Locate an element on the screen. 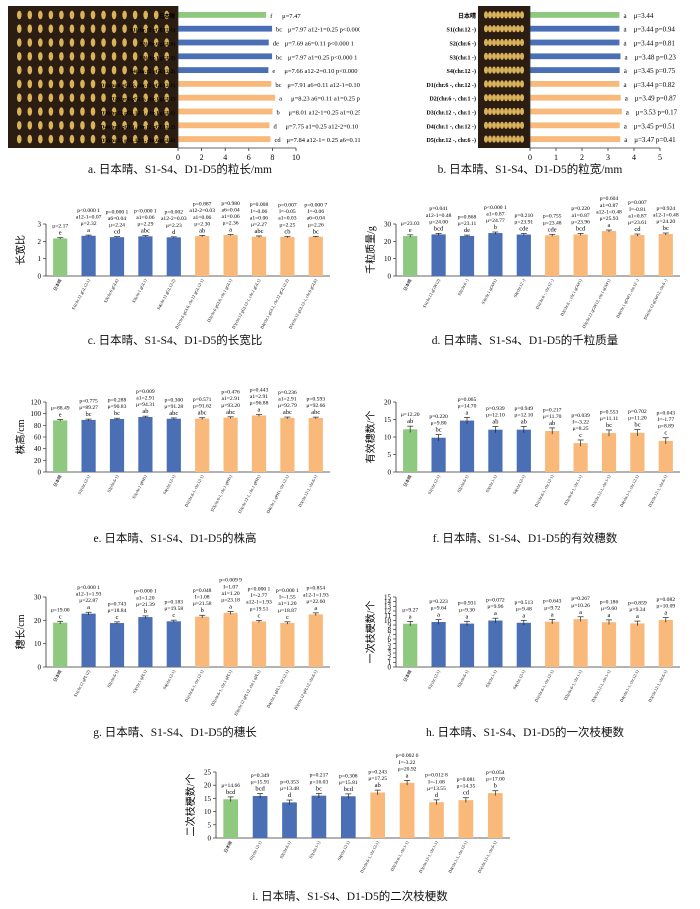 This screenshot has height=909, width=700. stat-label: μ=7.69 a6=0.11 p<0.000 1 is located at coordinates (319, 44).